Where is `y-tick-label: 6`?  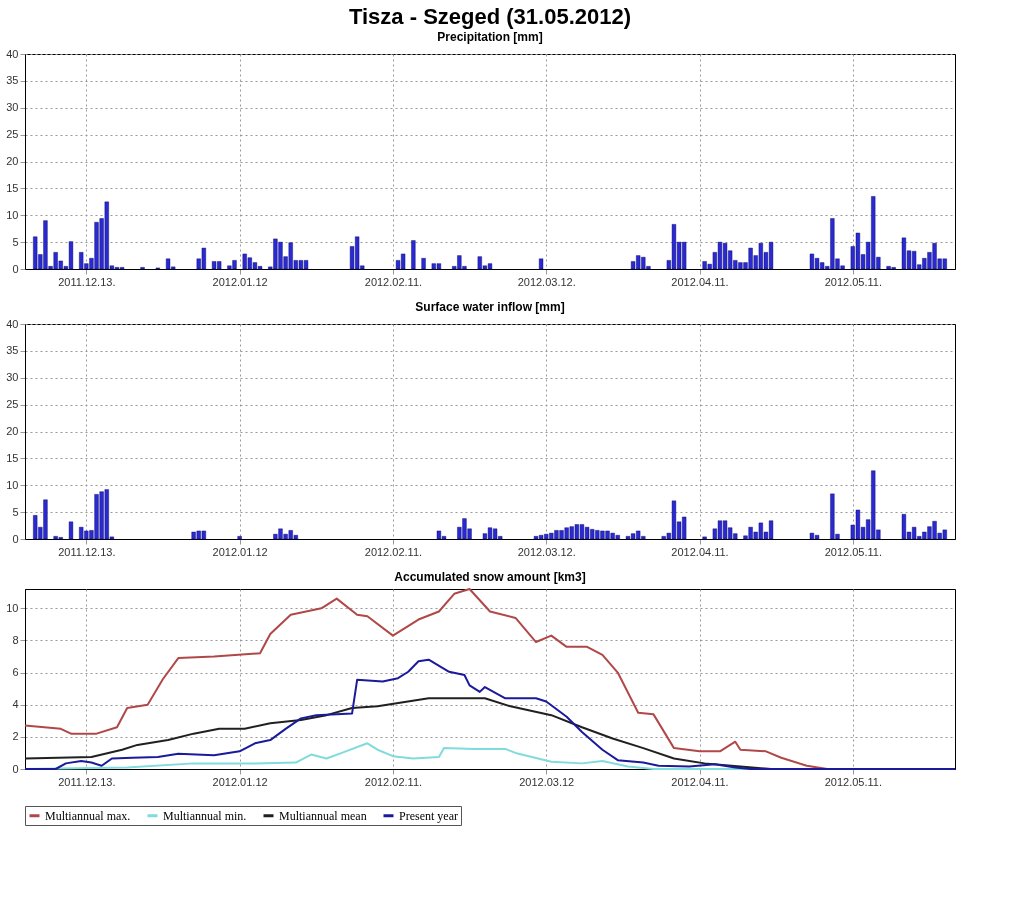 y-tick-label: 6 is located at coordinates (15, 672).